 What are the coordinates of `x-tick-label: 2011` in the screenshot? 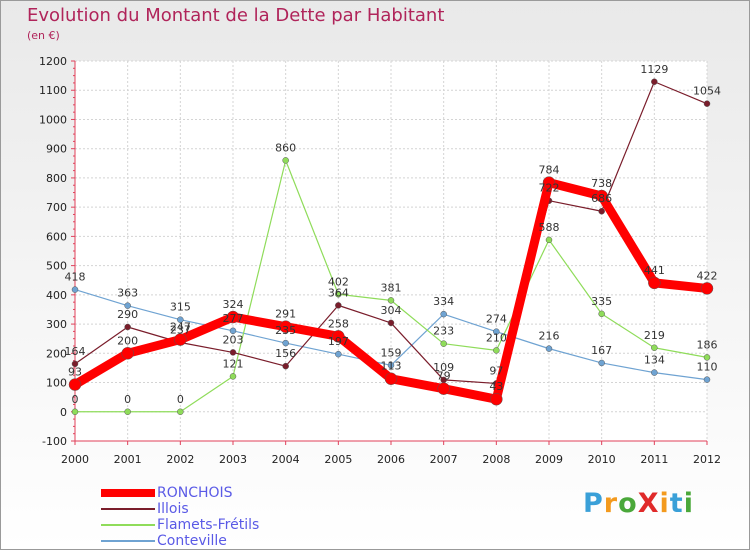 It's located at (654, 459).